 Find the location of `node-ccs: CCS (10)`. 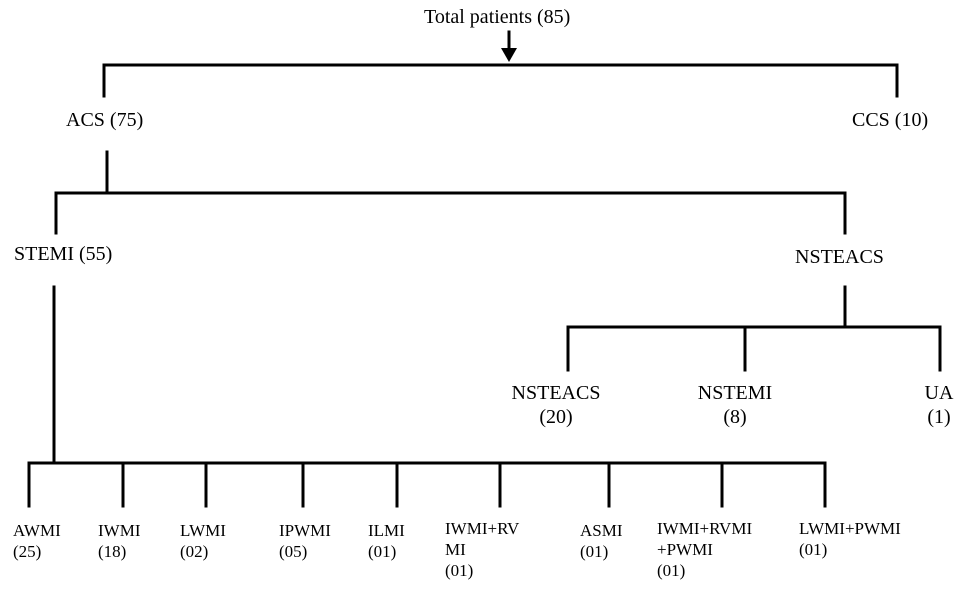

node-ccs: CCS (10) is located at coordinates (890, 120).